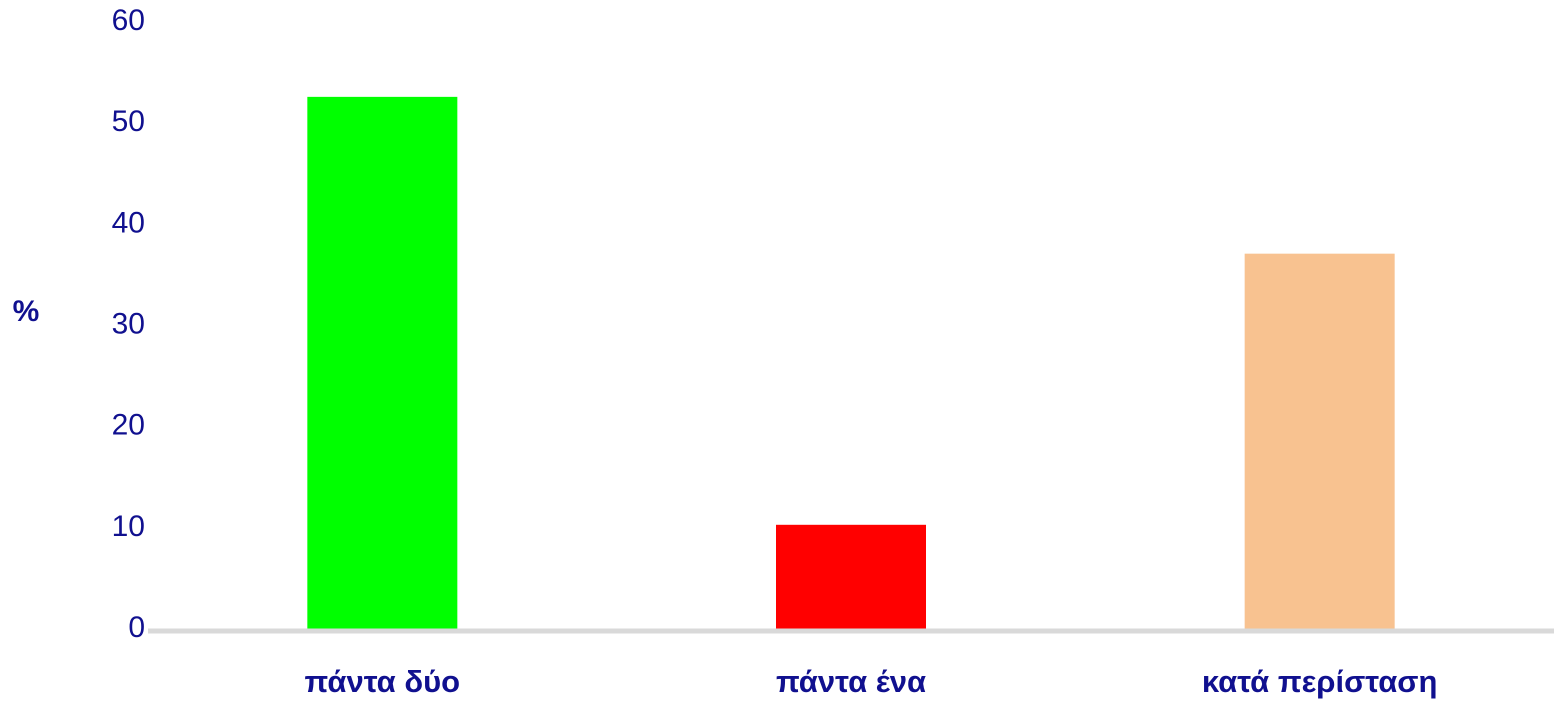  Describe the element at coordinates (128, 526) in the screenshot. I see `y-tick-label: 10` at that location.